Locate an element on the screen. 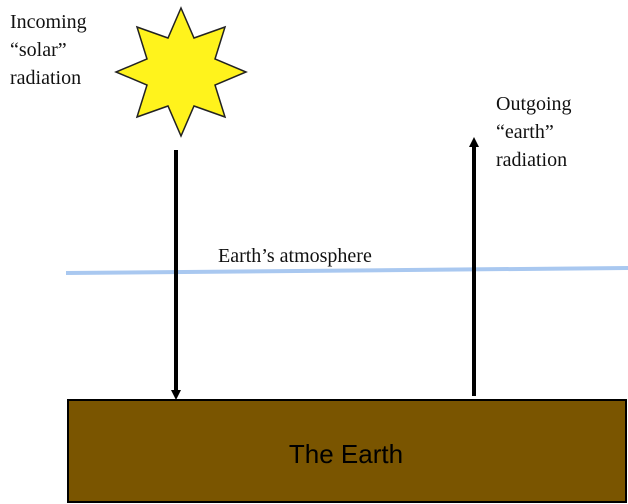 This screenshot has width=628, height=504. outgoing-label: Outgoing “earth” radiation is located at coordinates (536, 132).